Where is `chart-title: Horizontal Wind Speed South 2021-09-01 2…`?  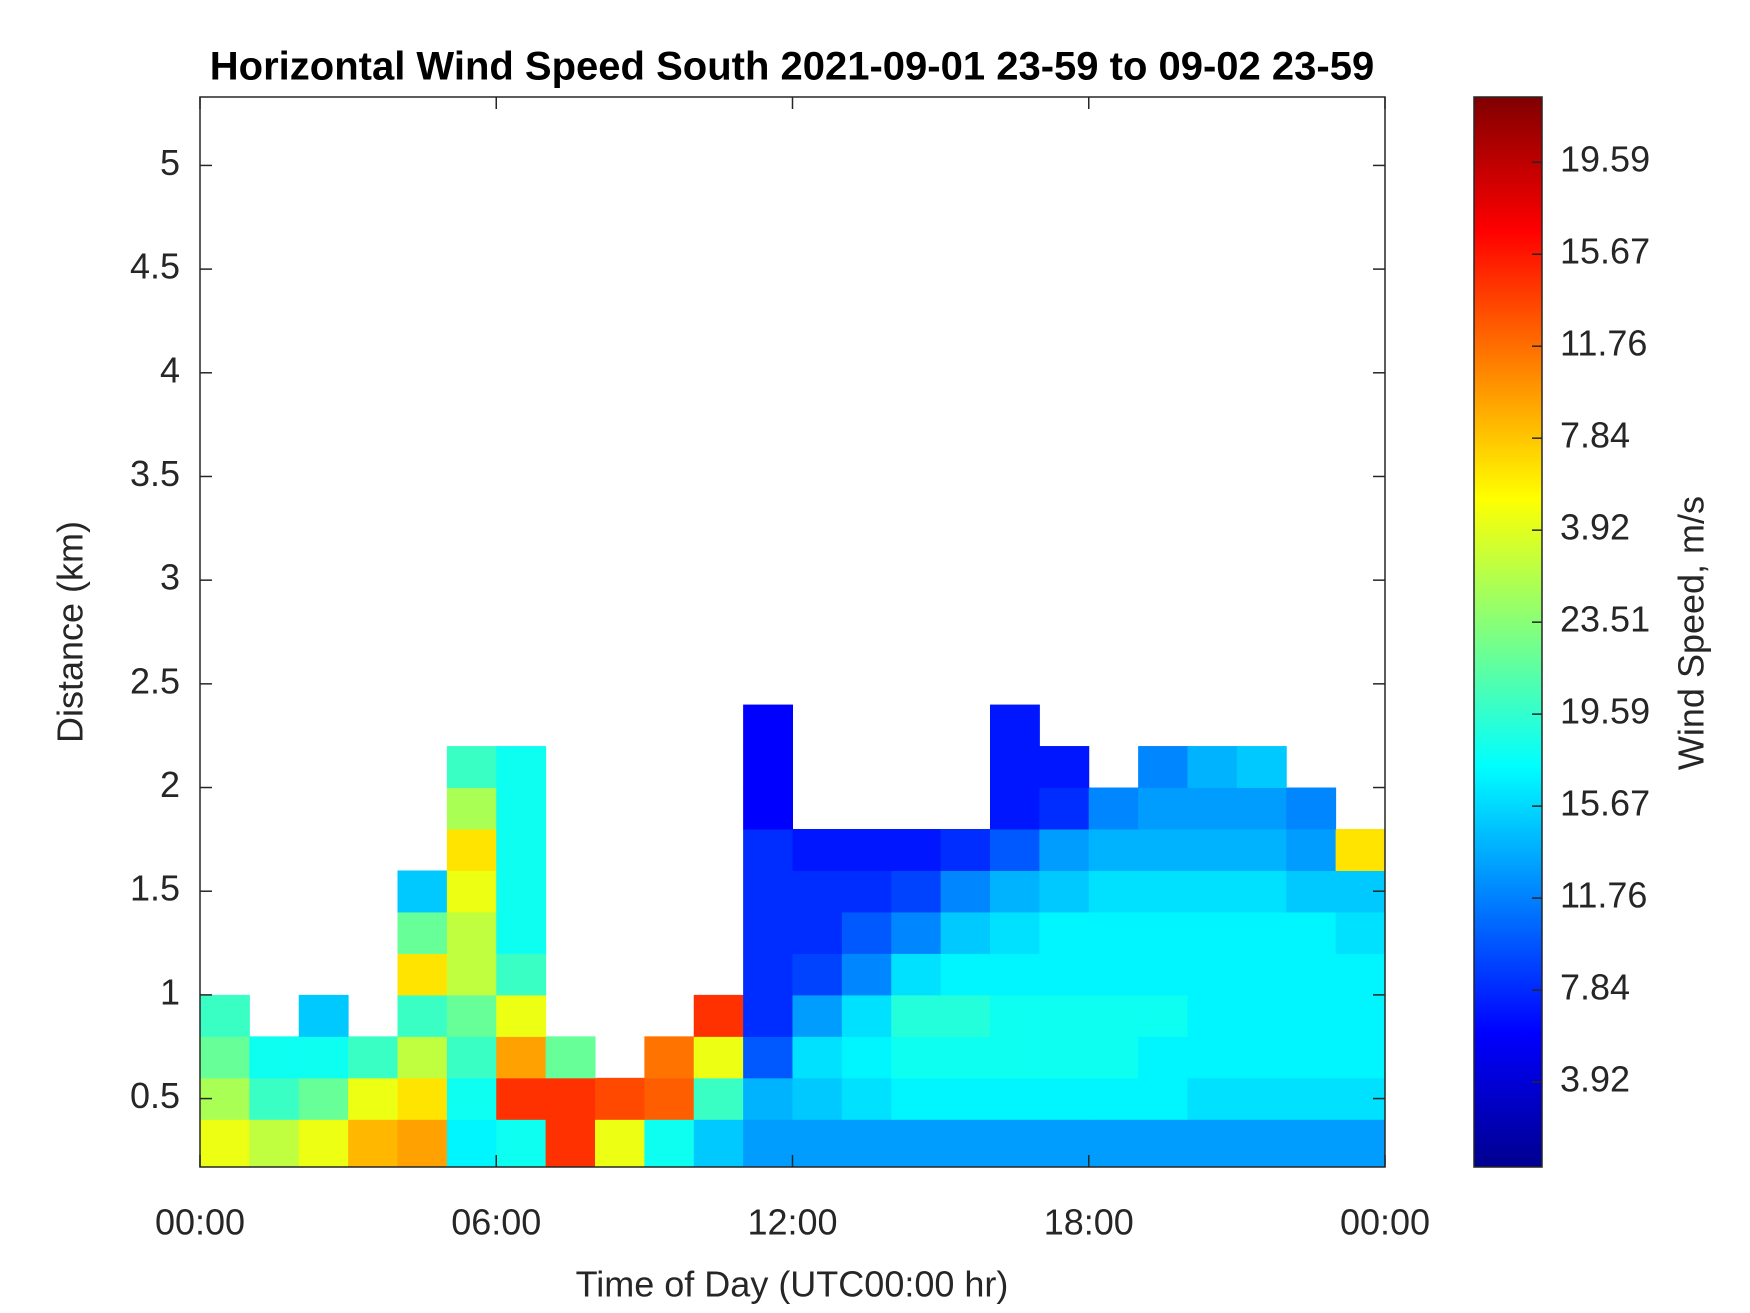 chart-title: Horizontal Wind Speed South 2021-09-01 2… is located at coordinates (792, 67).